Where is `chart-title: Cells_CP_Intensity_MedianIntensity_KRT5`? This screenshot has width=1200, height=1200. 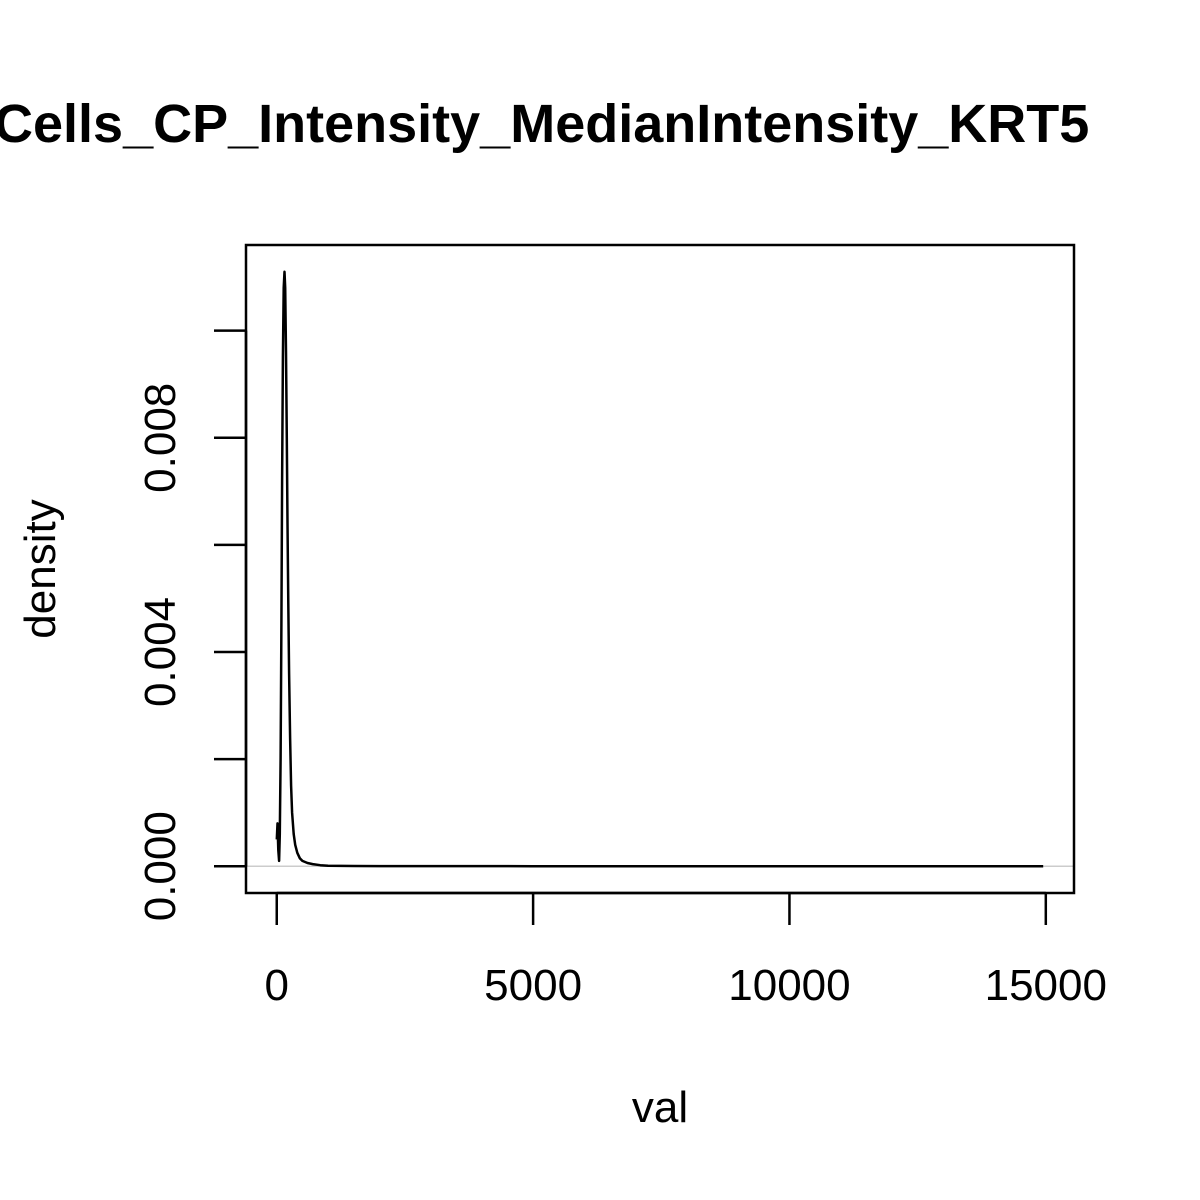 chart-title: Cells_CP_Intensity_MedianIntensity_KRT5 is located at coordinates (545, 124).